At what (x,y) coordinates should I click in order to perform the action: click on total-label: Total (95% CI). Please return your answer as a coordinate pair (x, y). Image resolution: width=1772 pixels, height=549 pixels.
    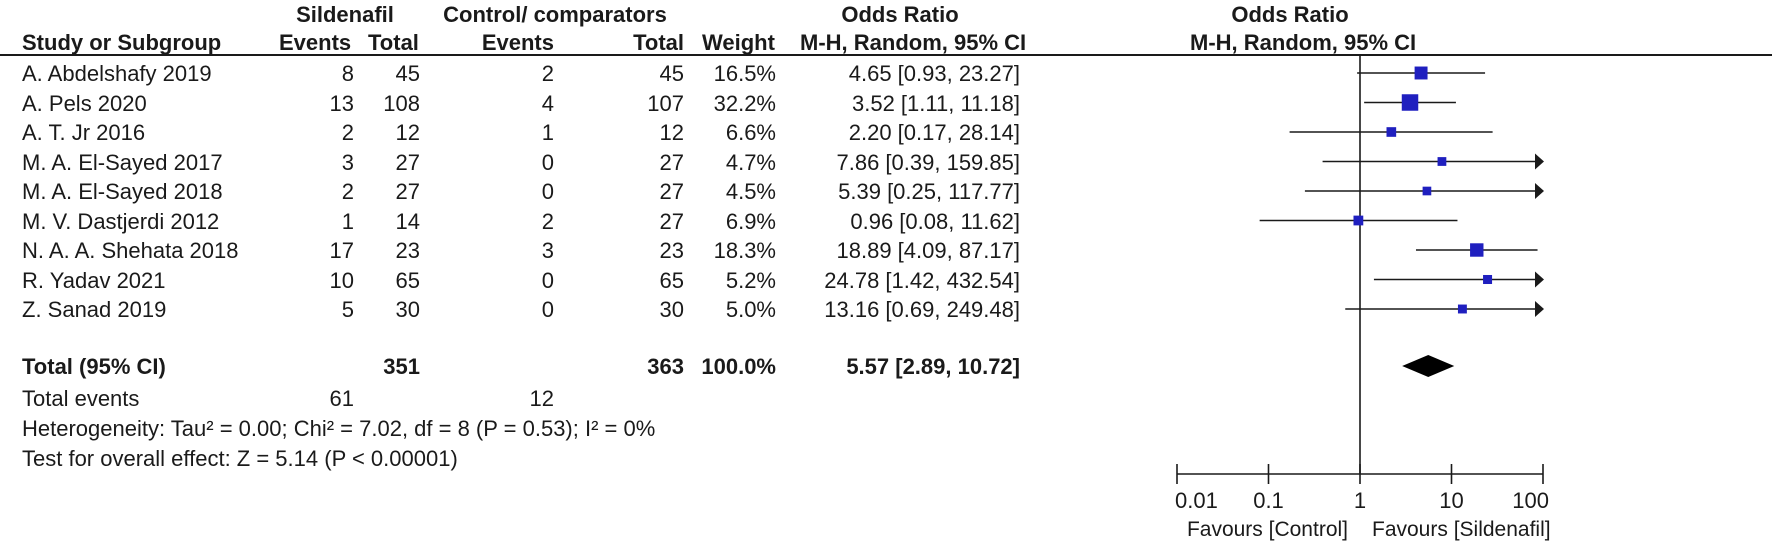
    Looking at the image, I should click on (94, 366).